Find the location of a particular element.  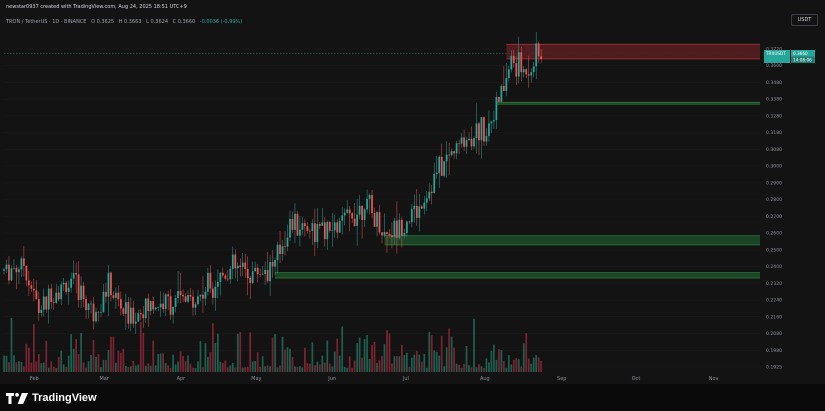

x-tick-label: Aug is located at coordinates (485, 379).